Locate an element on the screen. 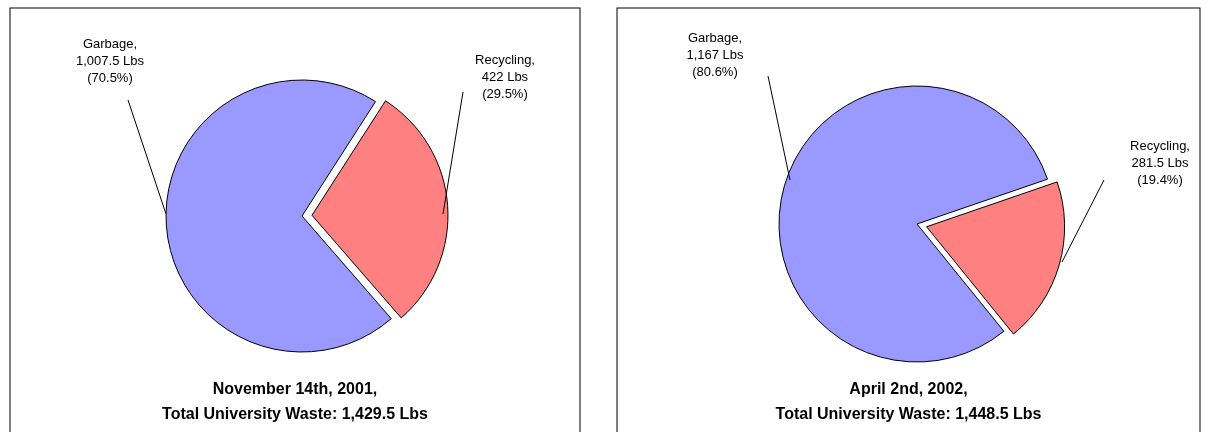 The image size is (1210, 432). text: Total University Waste: 1,429.5 Lbs is located at coordinates (295, 413).